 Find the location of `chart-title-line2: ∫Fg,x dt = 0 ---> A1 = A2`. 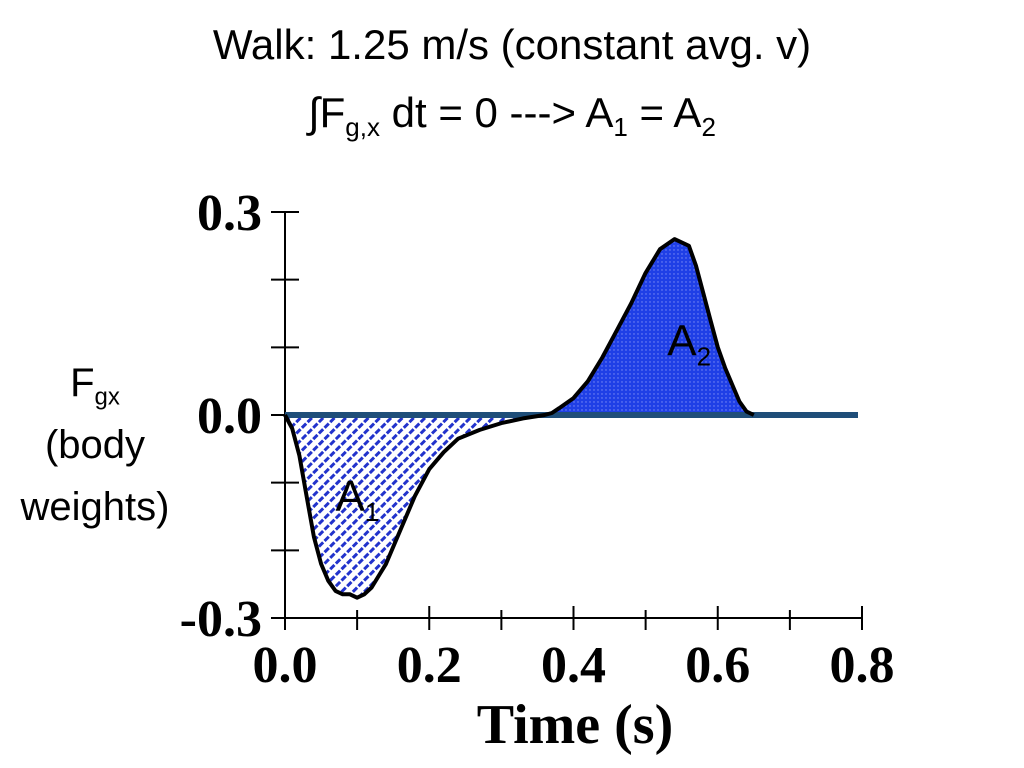

chart-title-line2: ∫Fg,x dt = 0 ---> A1 = A2 is located at coordinates (512, 115).